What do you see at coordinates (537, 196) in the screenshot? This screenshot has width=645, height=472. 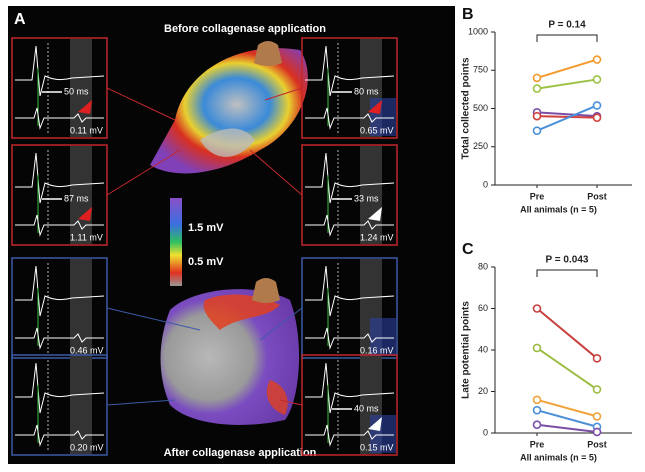 I see `x-tick-label: Pre` at bounding box center [537, 196].